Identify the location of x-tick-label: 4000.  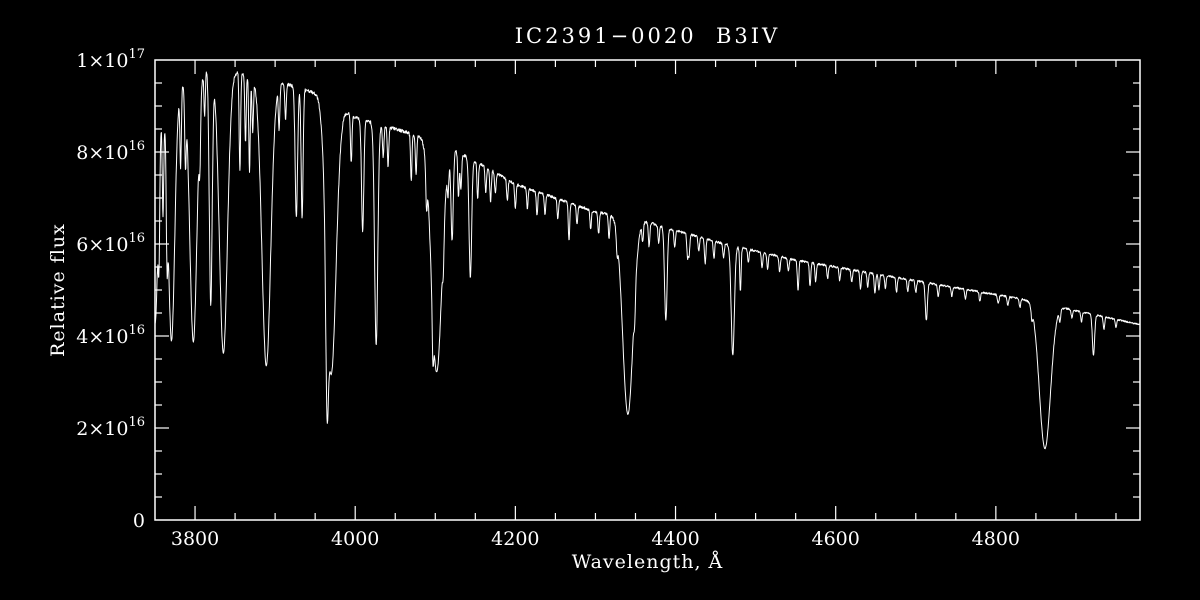
(355, 539).